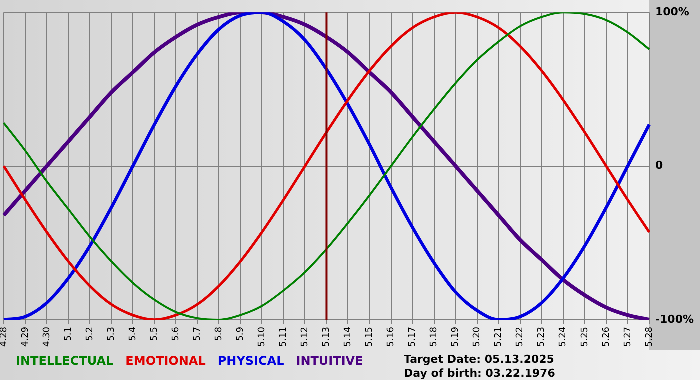  What do you see at coordinates (197, 334) in the screenshot?
I see `x-tick-label: 5.7` at bounding box center [197, 334].